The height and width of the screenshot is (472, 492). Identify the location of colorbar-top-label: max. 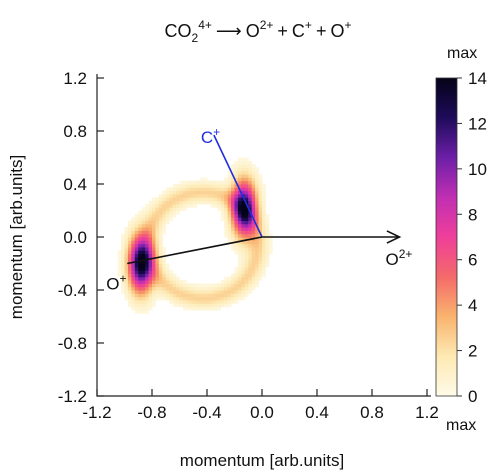
(462, 53).